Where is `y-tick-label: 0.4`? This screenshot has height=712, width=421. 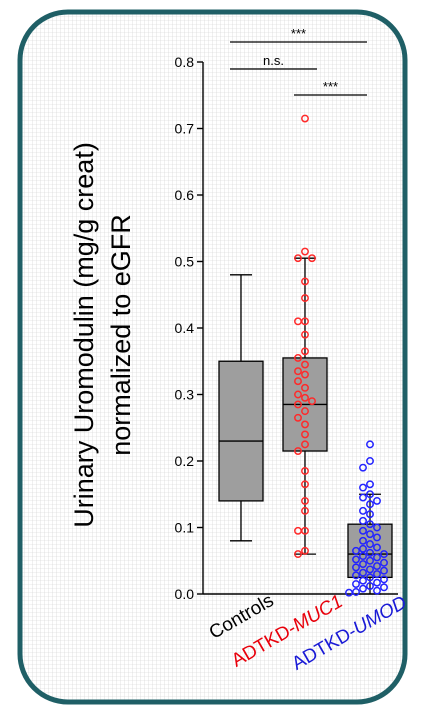 y-tick-label: 0.4 is located at coordinates (185, 328).